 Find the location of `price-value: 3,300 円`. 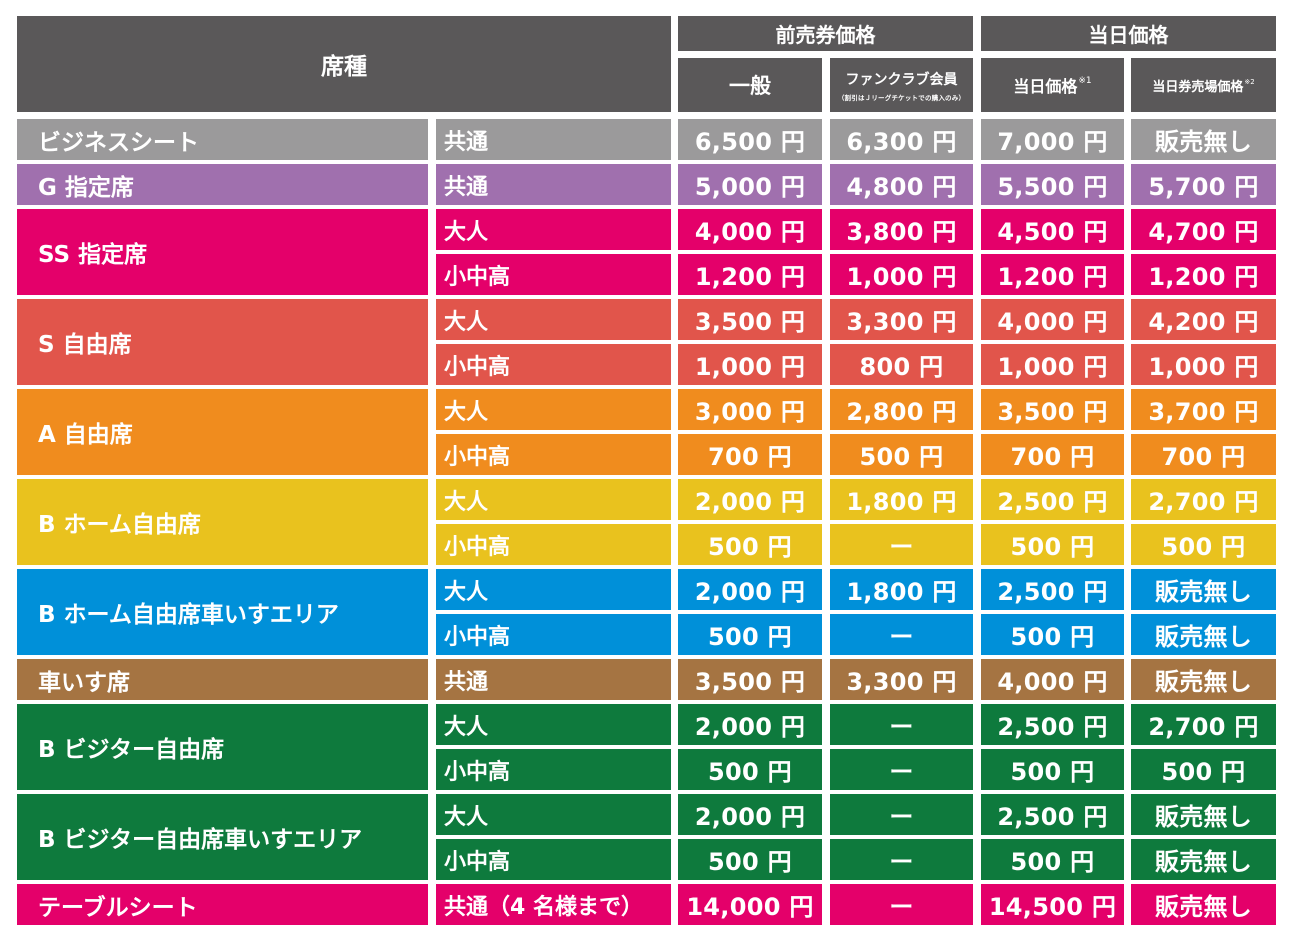

price-value: 3,300 円 is located at coordinates (901, 682).